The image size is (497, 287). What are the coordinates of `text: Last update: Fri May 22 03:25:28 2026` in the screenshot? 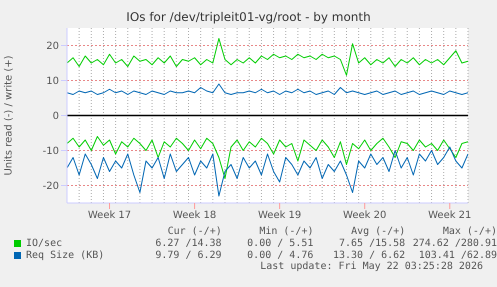 It's located at (371, 266).